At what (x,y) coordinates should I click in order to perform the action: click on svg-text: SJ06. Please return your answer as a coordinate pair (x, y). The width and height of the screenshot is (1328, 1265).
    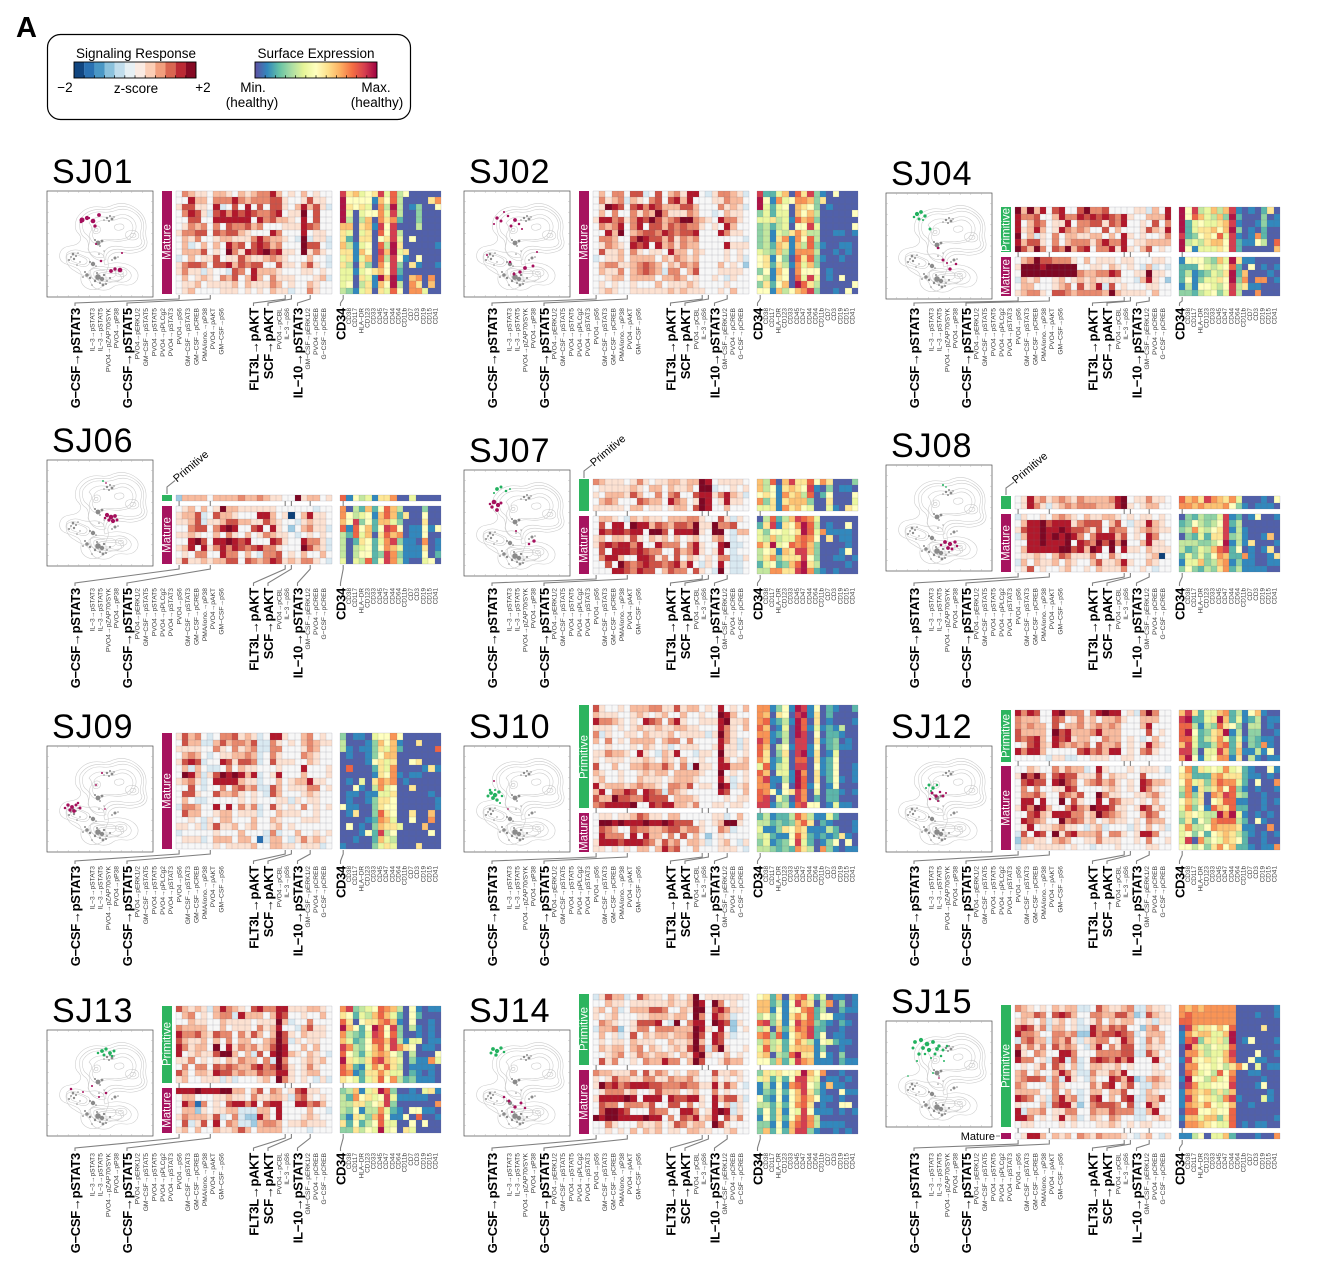
    Looking at the image, I should click on (93, 441).